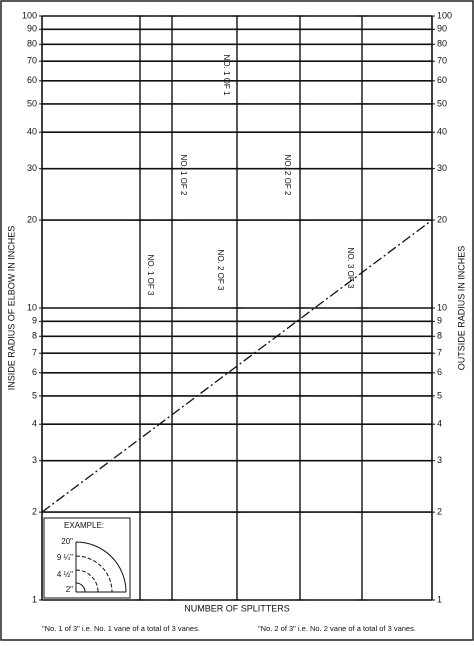  I want to click on scale-label: NO. 2 OF 3, so click(220, 270).